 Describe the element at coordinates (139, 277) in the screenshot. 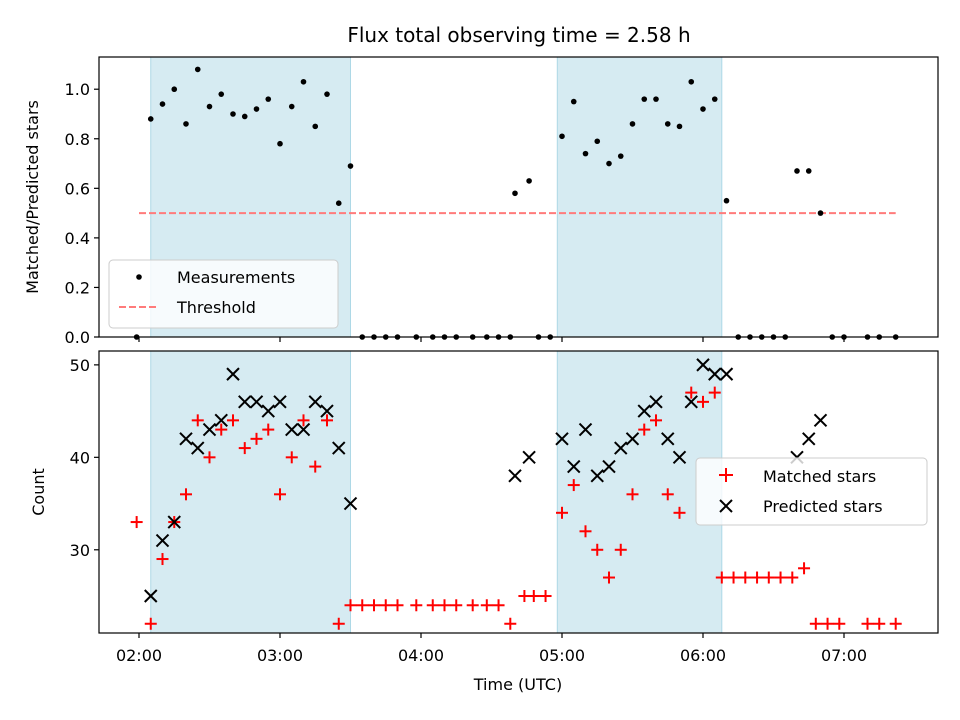

I see `legend-measurements-marker` at that location.